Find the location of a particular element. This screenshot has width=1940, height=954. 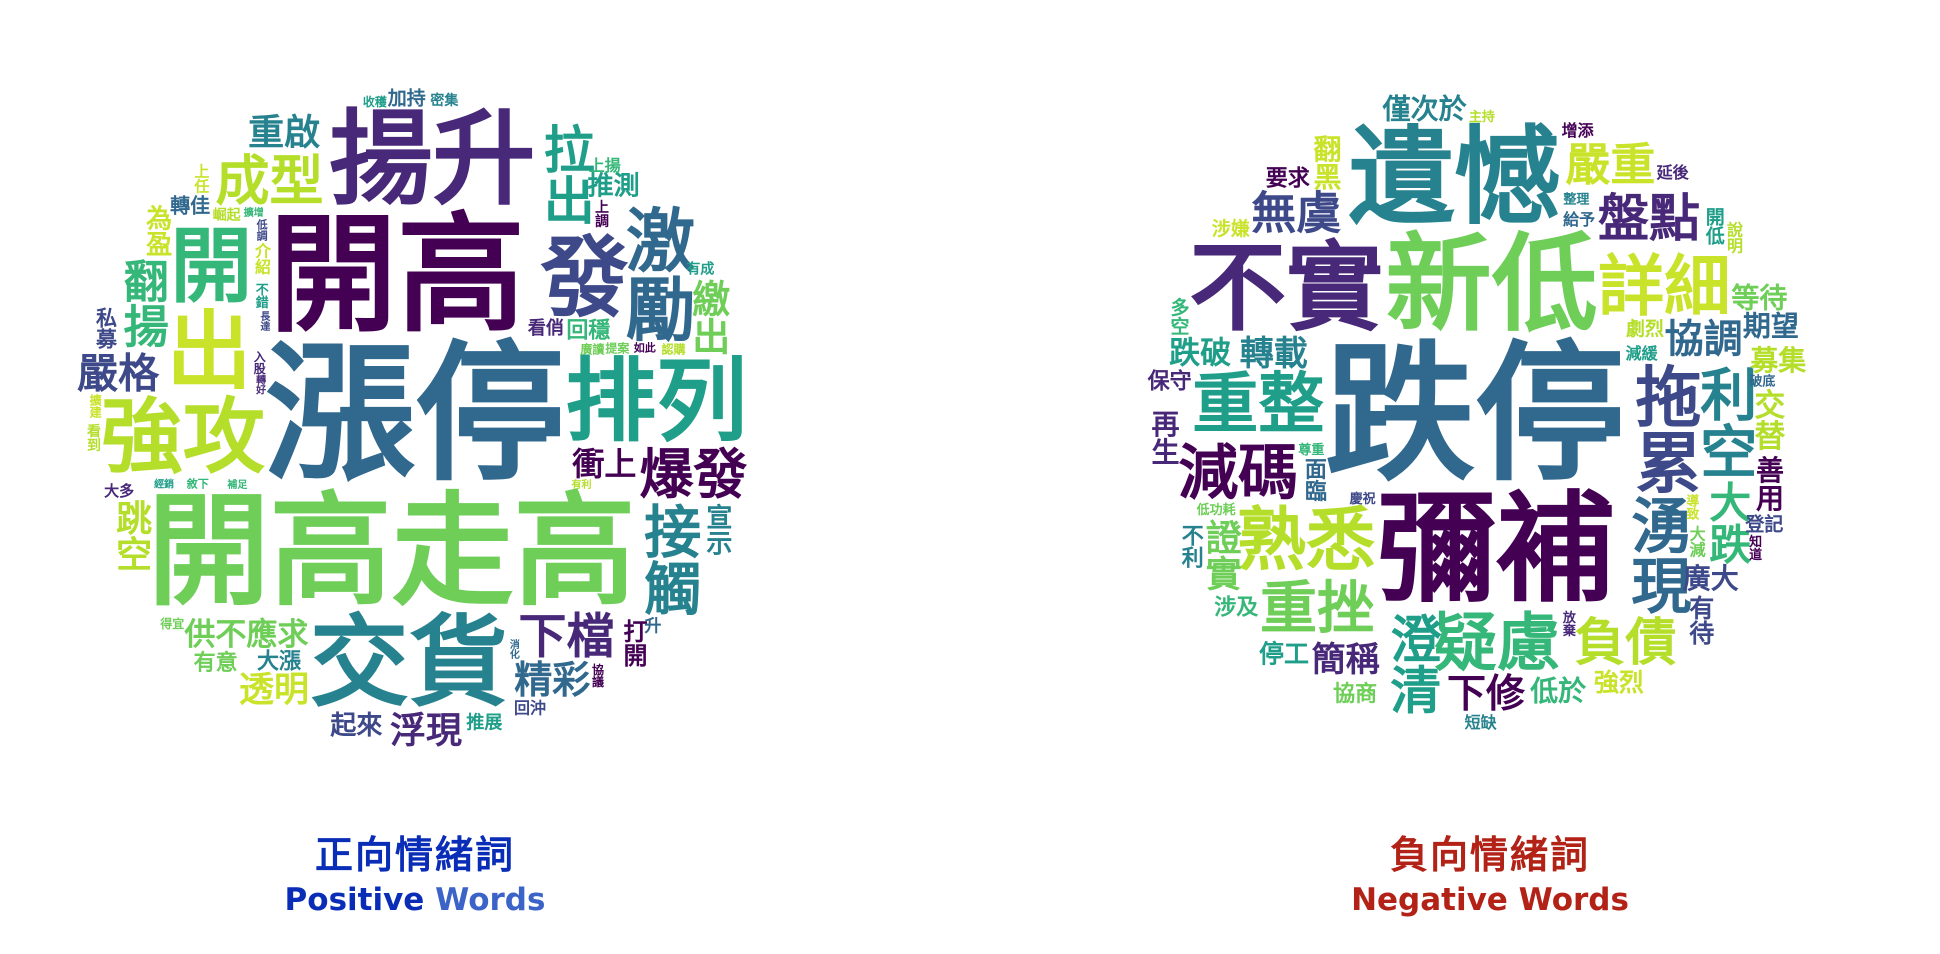

positive-word-56: 經銷 is located at coordinates (164, 484).